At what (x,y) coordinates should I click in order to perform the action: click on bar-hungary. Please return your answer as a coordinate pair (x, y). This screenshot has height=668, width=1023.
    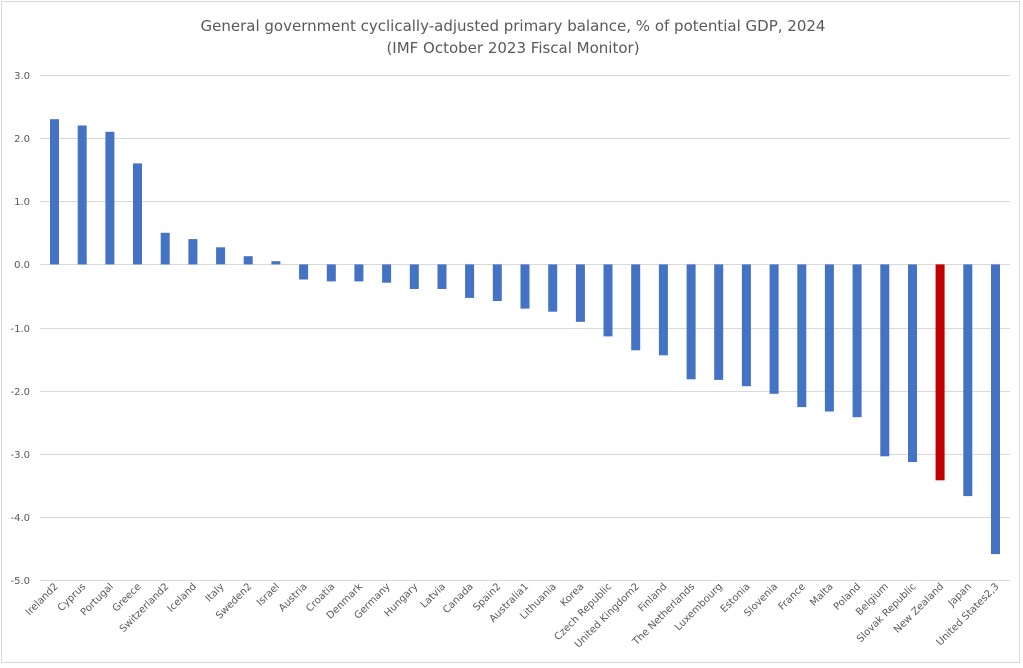
    Looking at the image, I should click on (414, 276).